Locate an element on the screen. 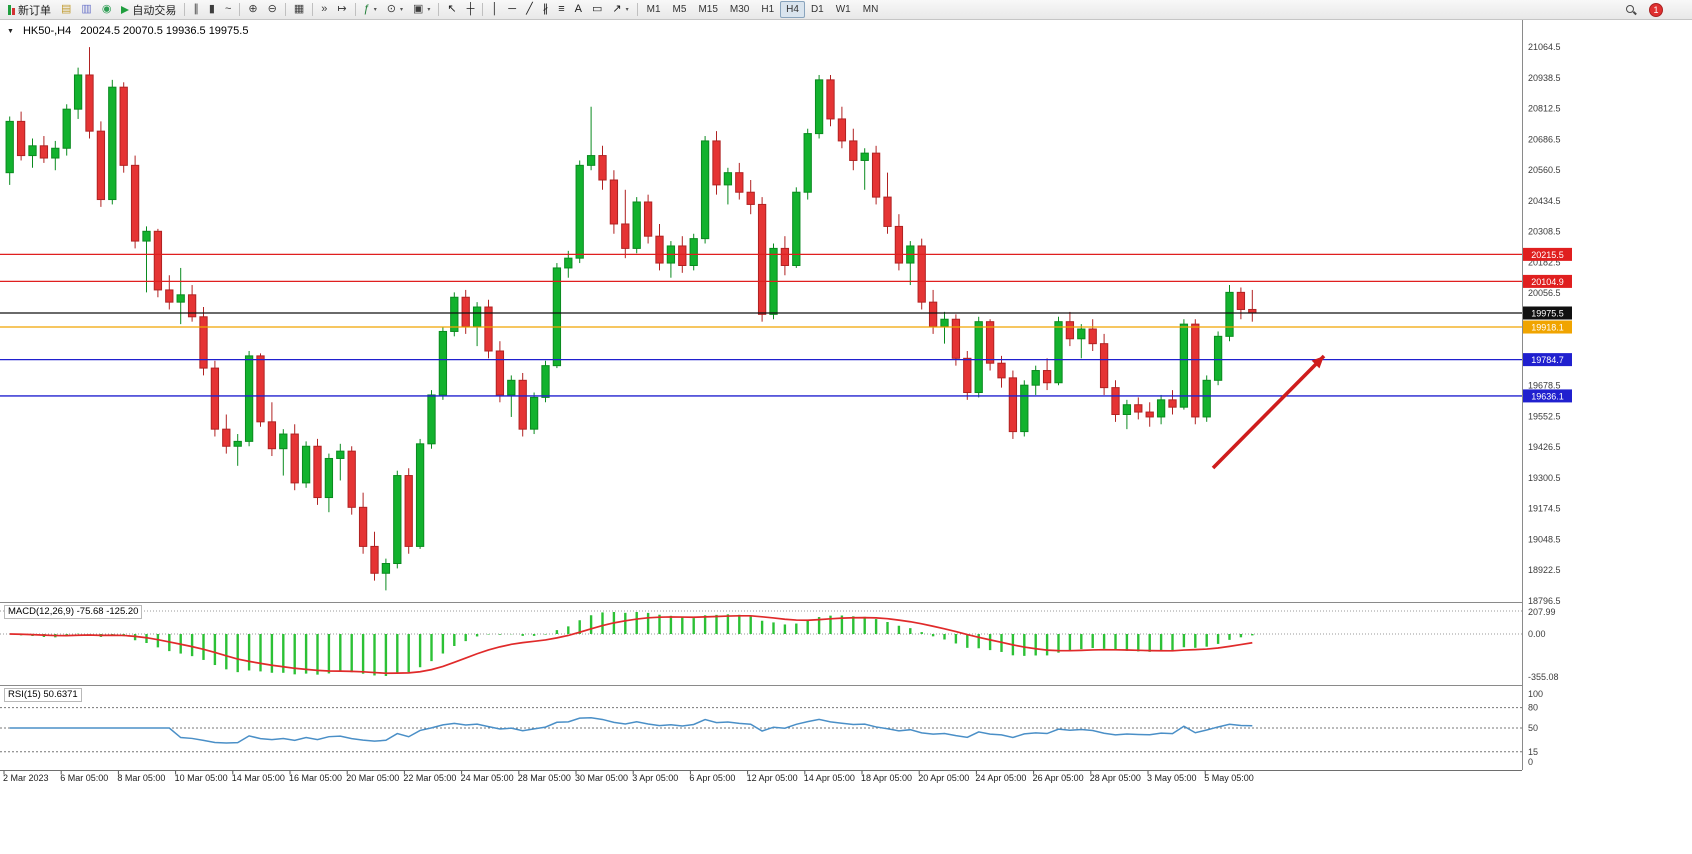 The width and height of the screenshot is (1692, 854). svg-text: 19784.7 is located at coordinates (1547, 360).